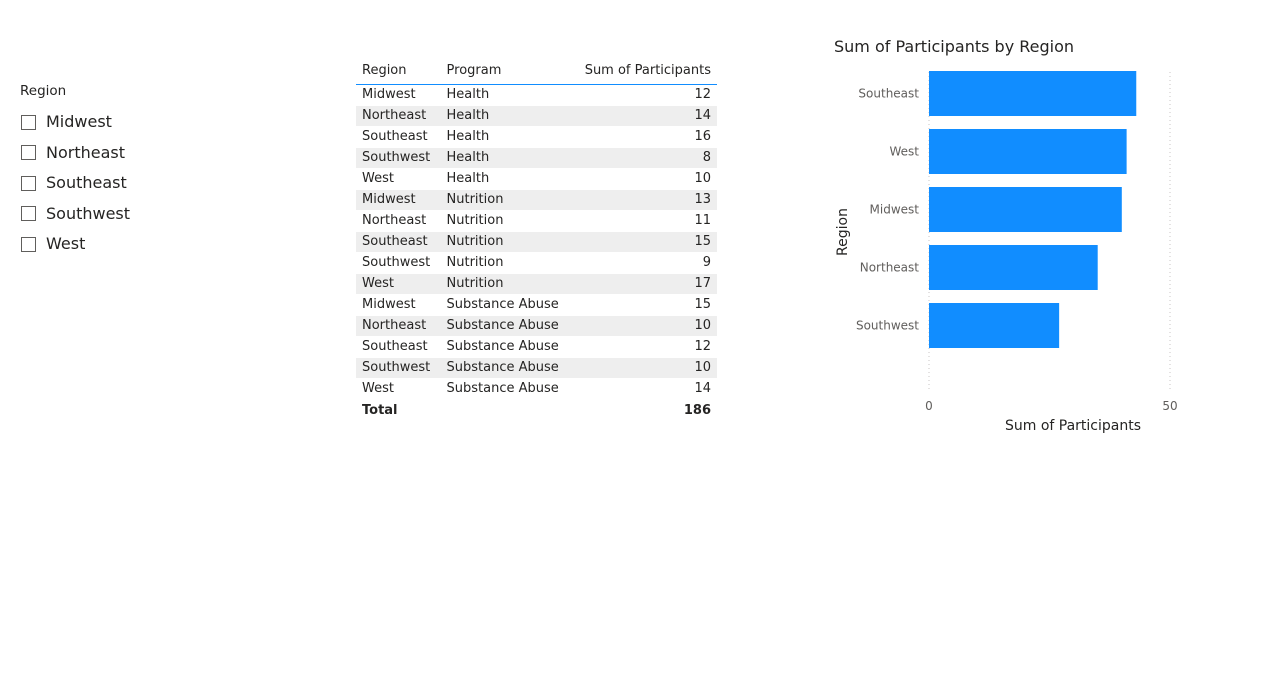 The width and height of the screenshot is (1266, 678). Describe the element at coordinates (644, 200) in the screenshot. I see `cell-sum-of-participants: 13` at that location.